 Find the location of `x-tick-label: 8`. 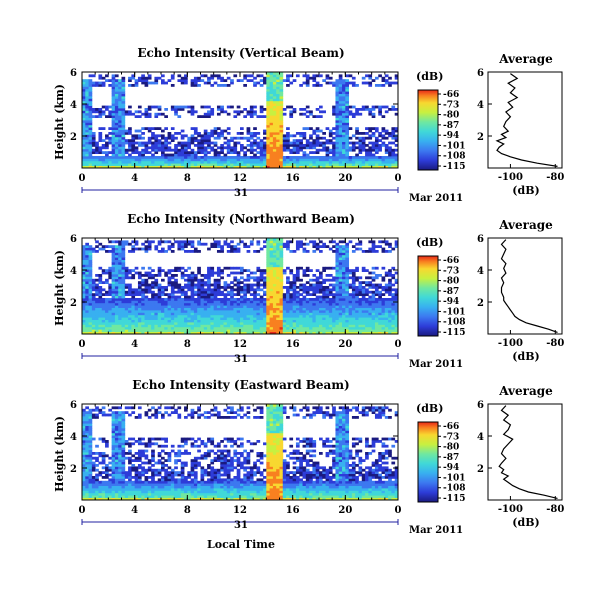

x-tick-label: 8 is located at coordinates (187, 344).